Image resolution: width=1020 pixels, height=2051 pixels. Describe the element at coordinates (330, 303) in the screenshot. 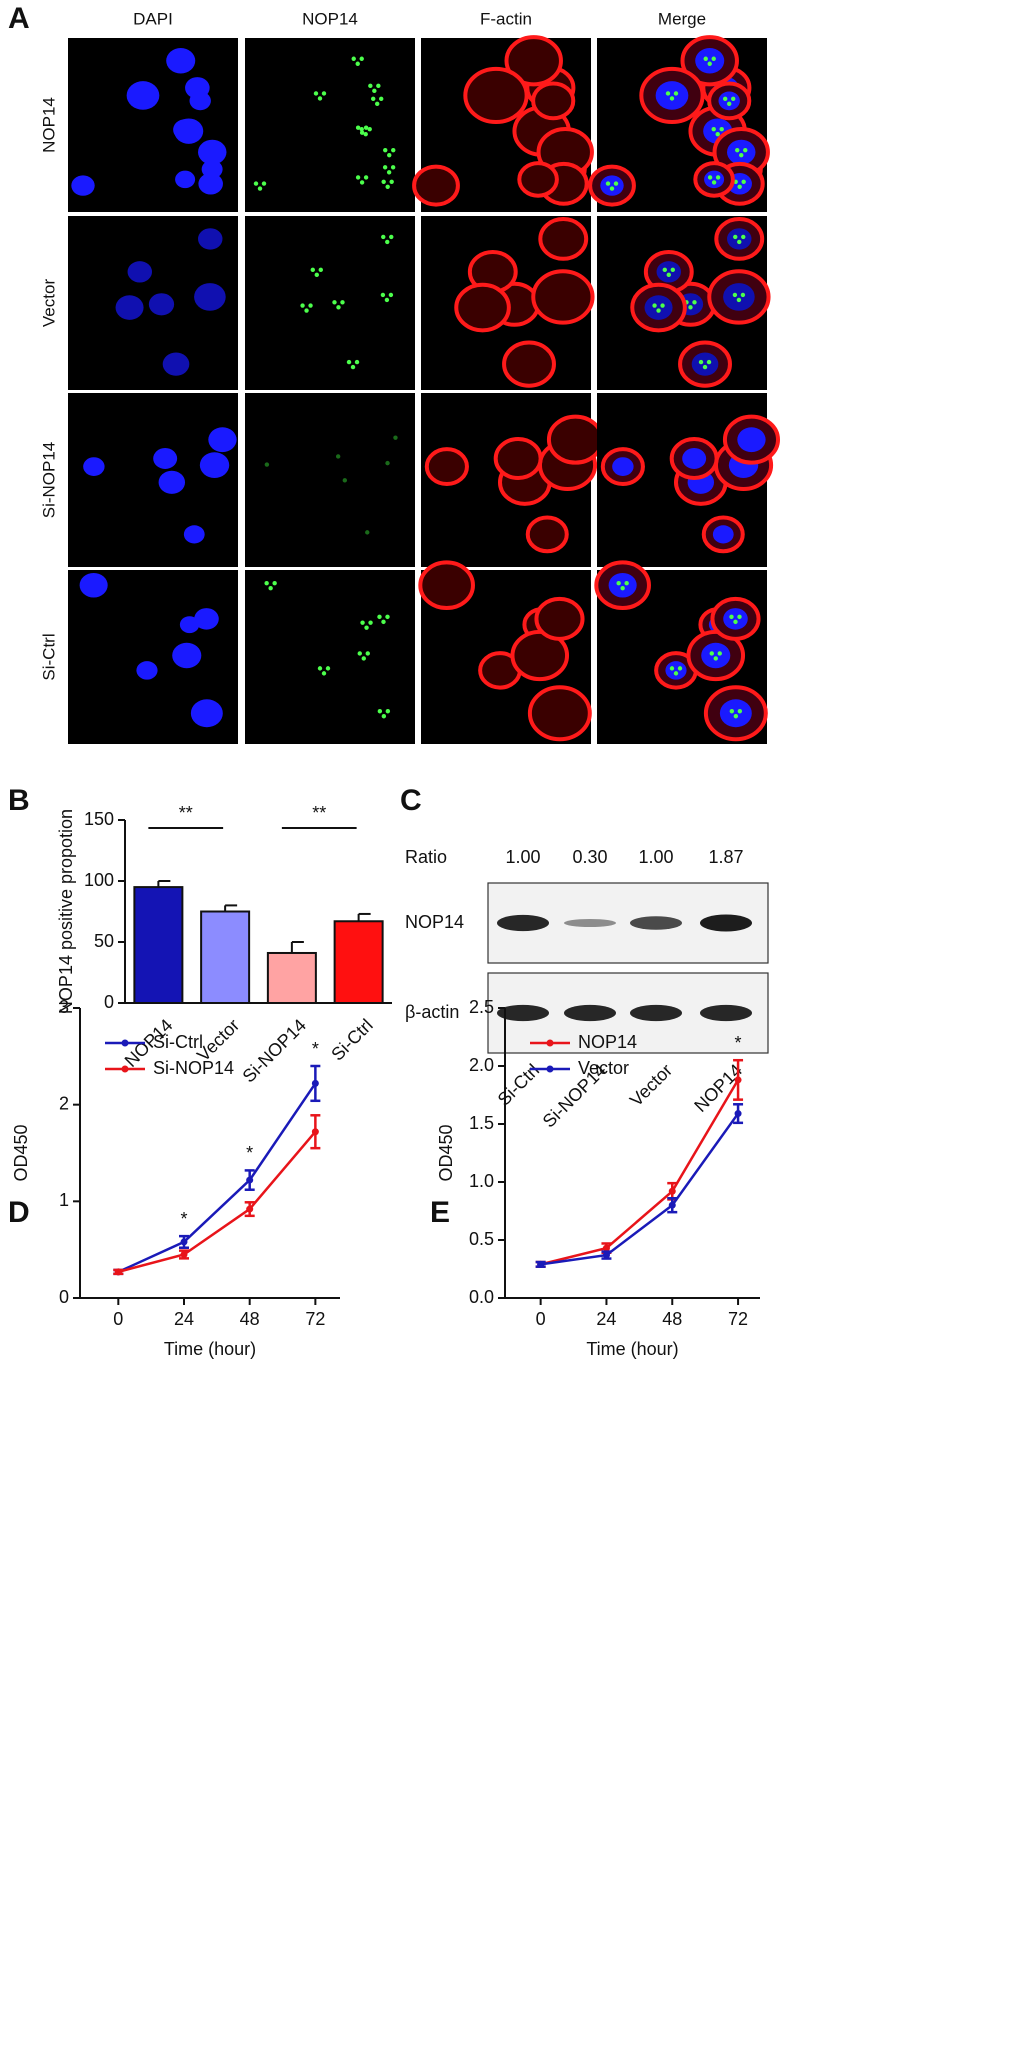

I see `micrograph` at that location.